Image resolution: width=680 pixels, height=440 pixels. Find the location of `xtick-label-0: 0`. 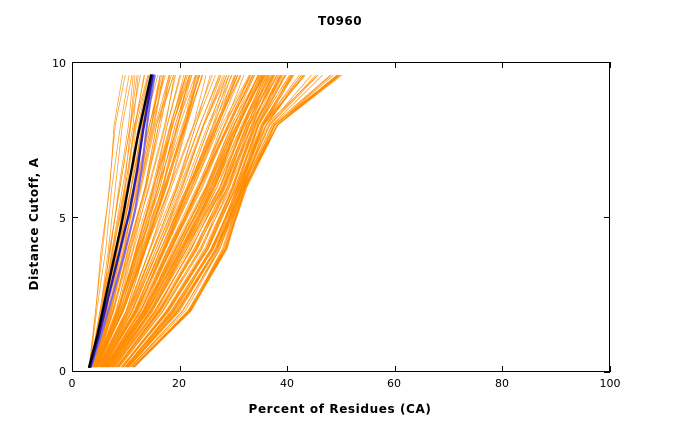

xtick-label-0: 0 is located at coordinates (72, 383).